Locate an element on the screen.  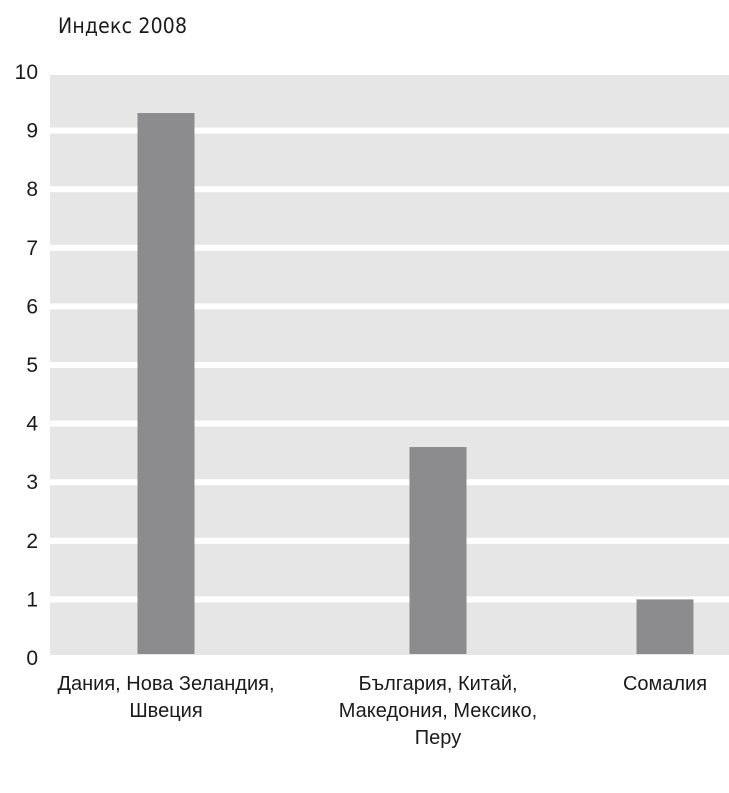
y-tick-label: 4 is located at coordinates (32, 424).